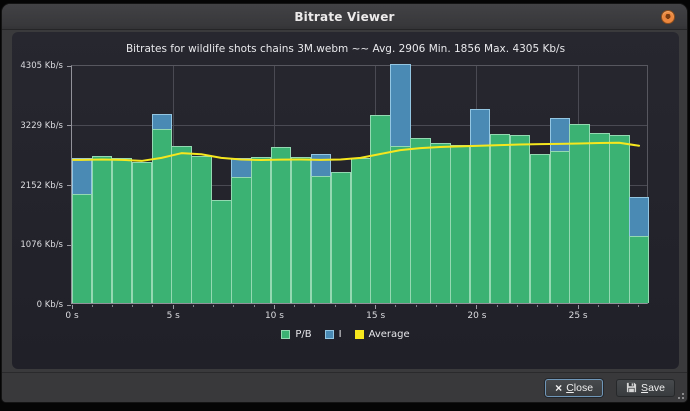 The height and width of the screenshot is (411, 690). I want to click on y-tick-label: 4305 Kb/s, so click(41, 66).